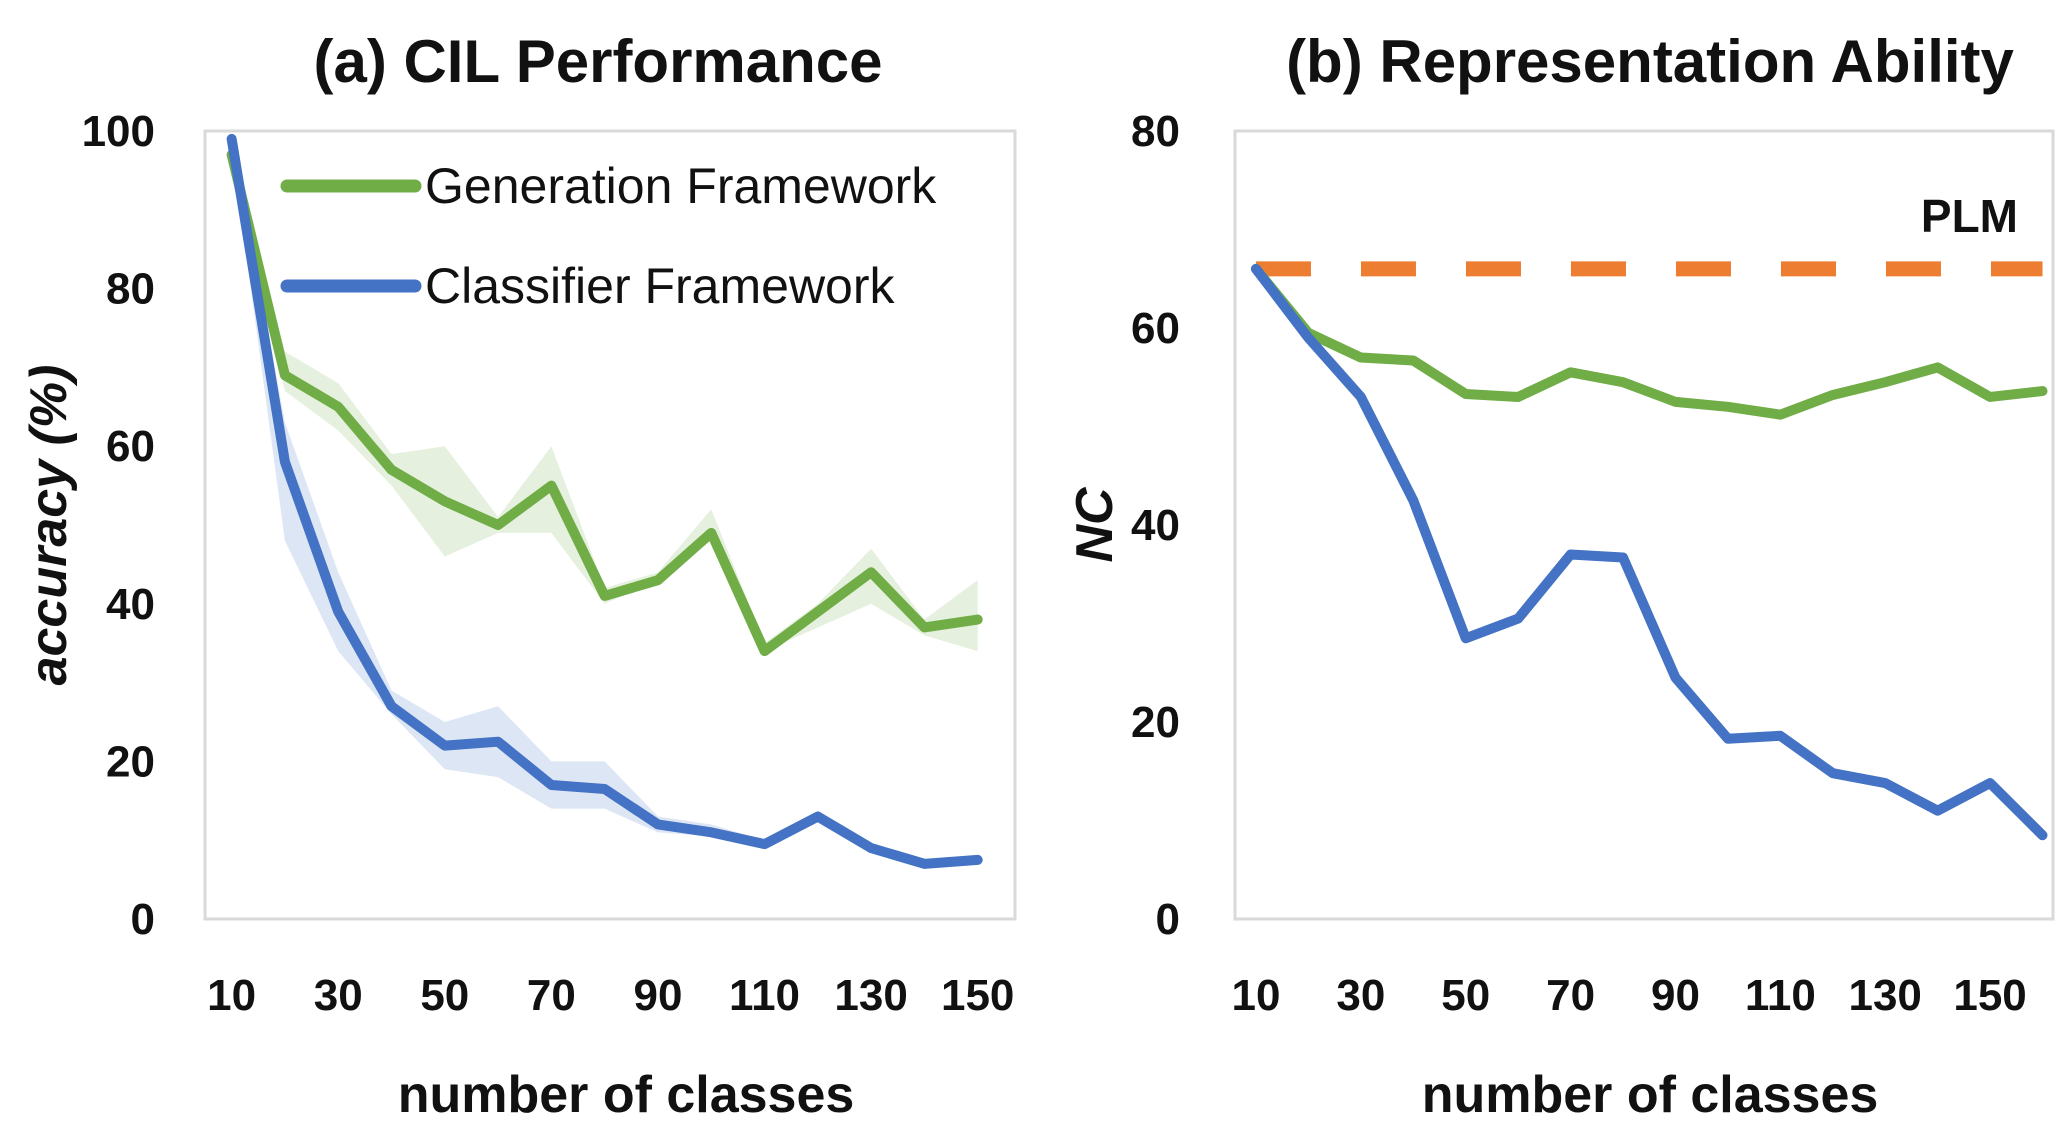  What do you see at coordinates (49, 525) in the screenshot?
I see `panel-a-y-axis-label: accuracy (%)` at bounding box center [49, 525].